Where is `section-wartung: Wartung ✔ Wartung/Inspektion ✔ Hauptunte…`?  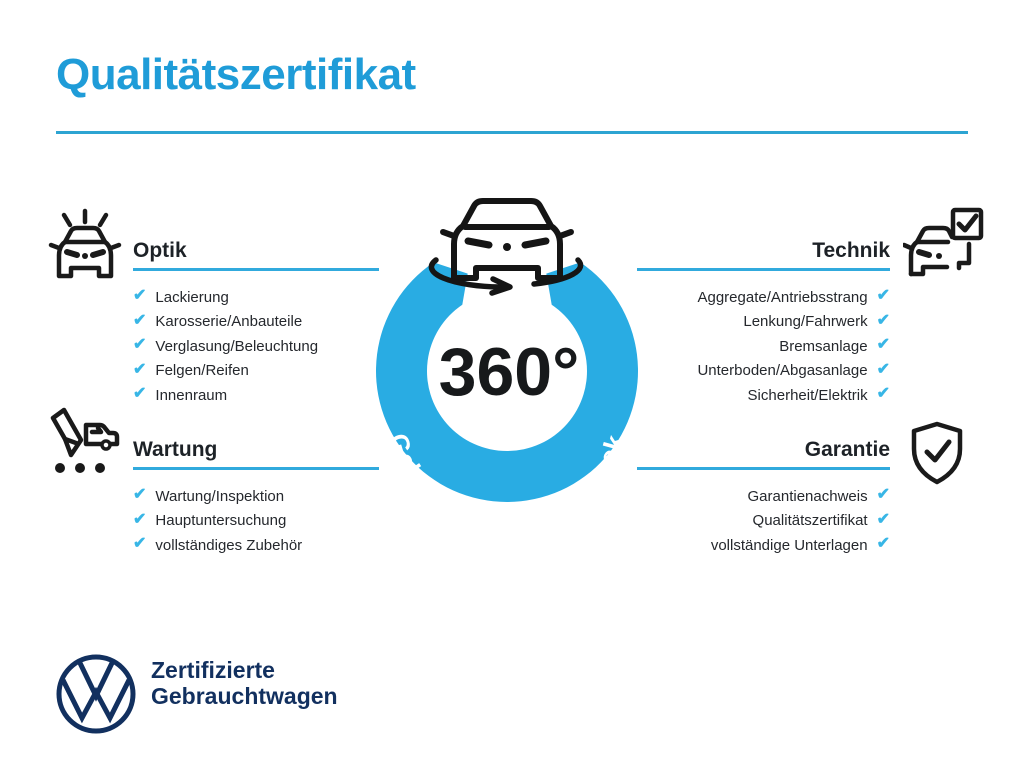 section-wartung: Wartung ✔ Wartung/Inspektion ✔ Hauptunte… is located at coordinates (256, 497).